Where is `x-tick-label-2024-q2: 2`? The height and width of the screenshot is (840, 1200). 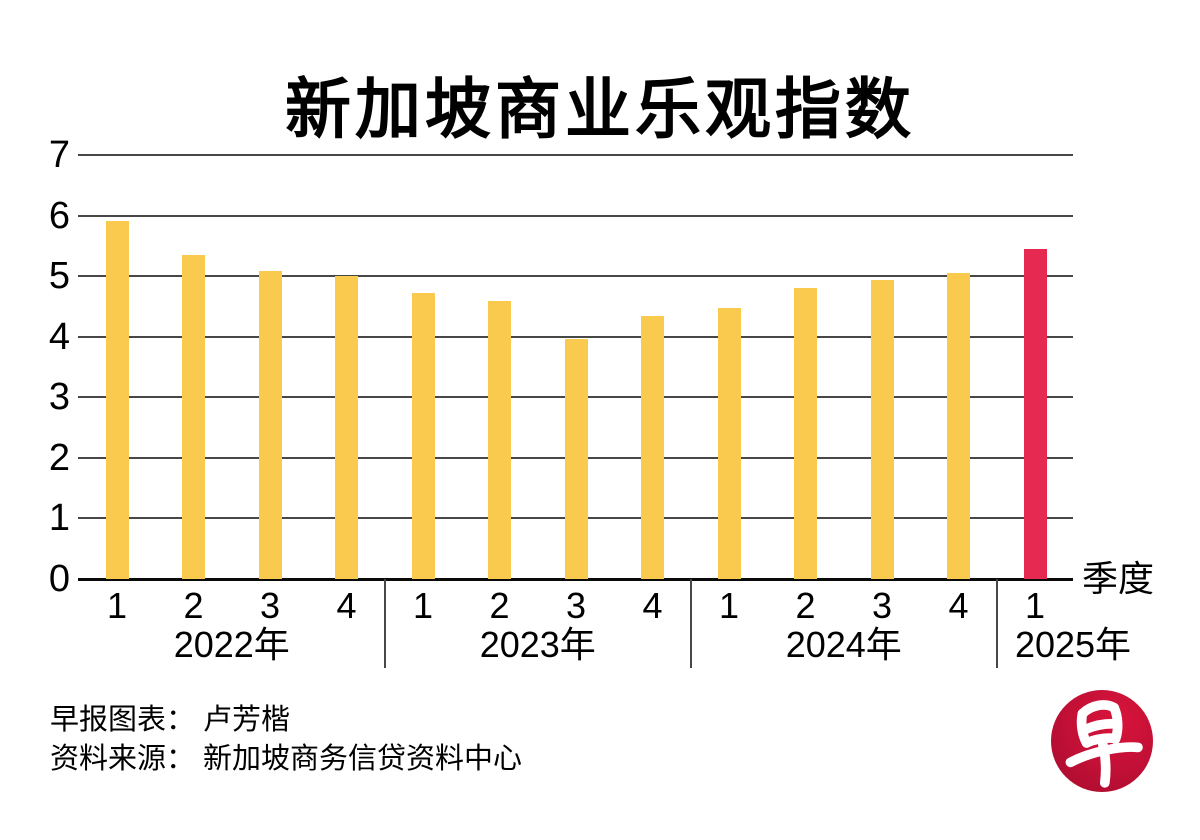 x-tick-label-2024-q2: 2 is located at coordinates (805, 605).